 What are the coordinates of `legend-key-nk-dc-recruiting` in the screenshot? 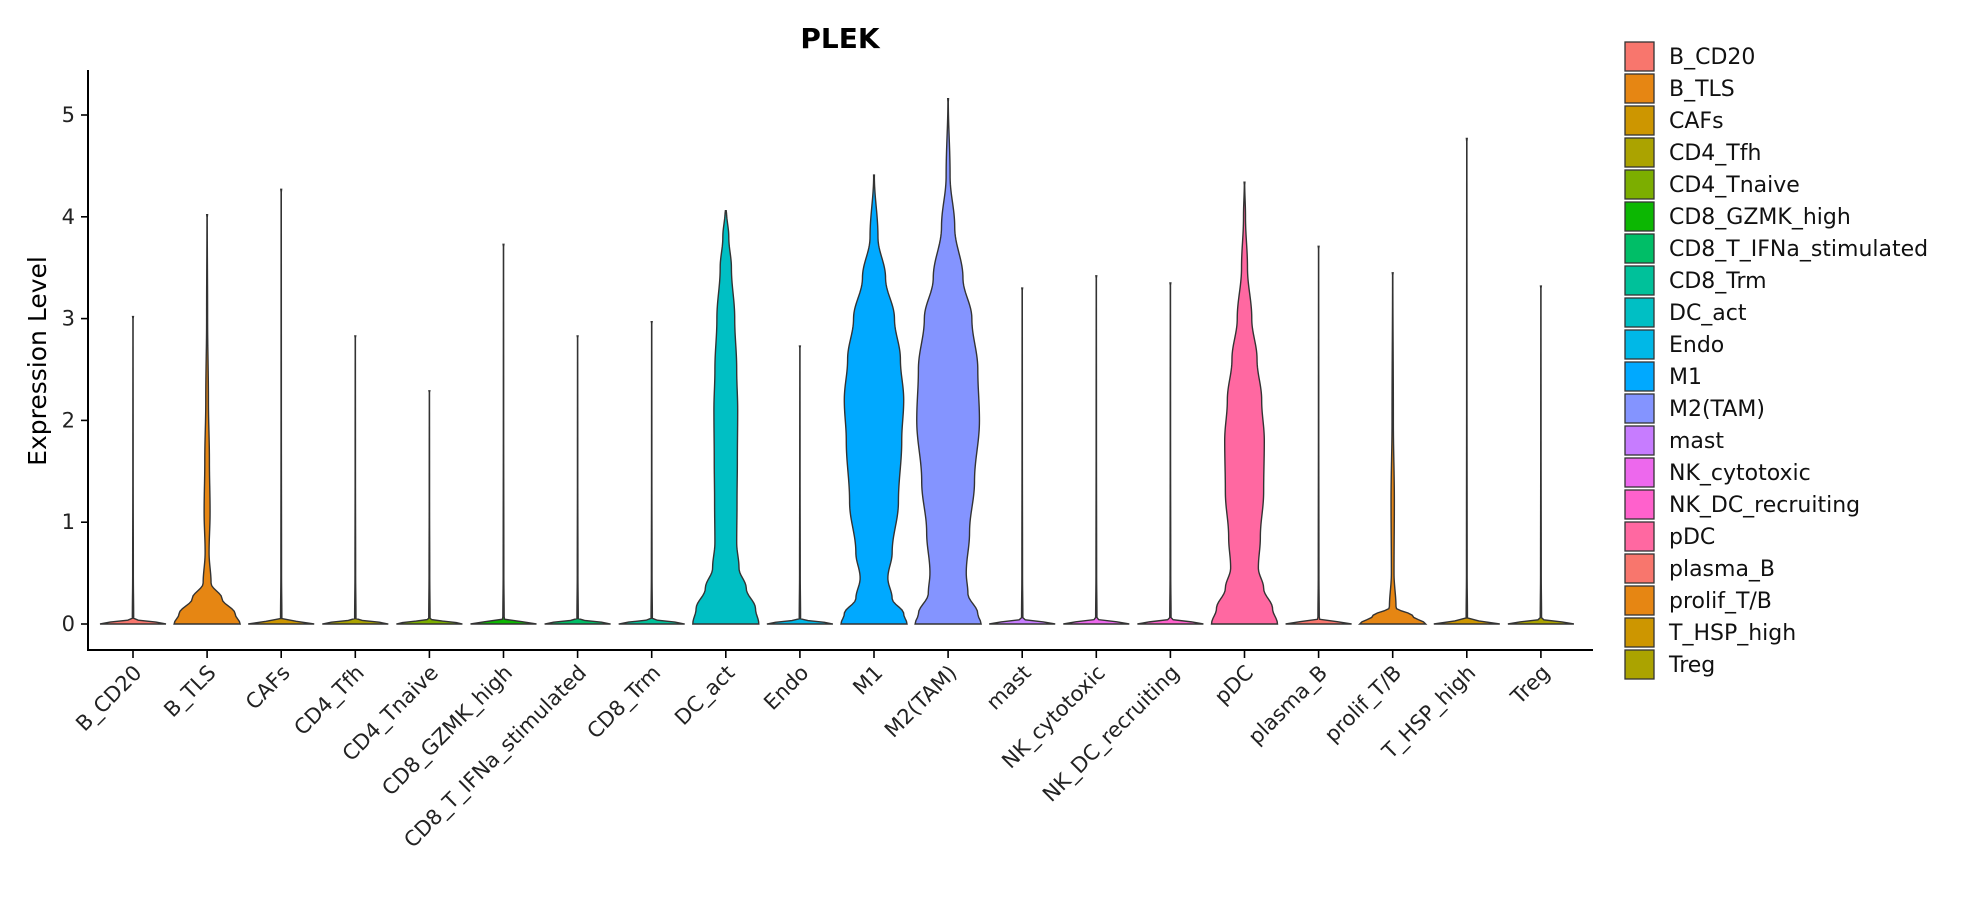 It's located at (1639, 504).